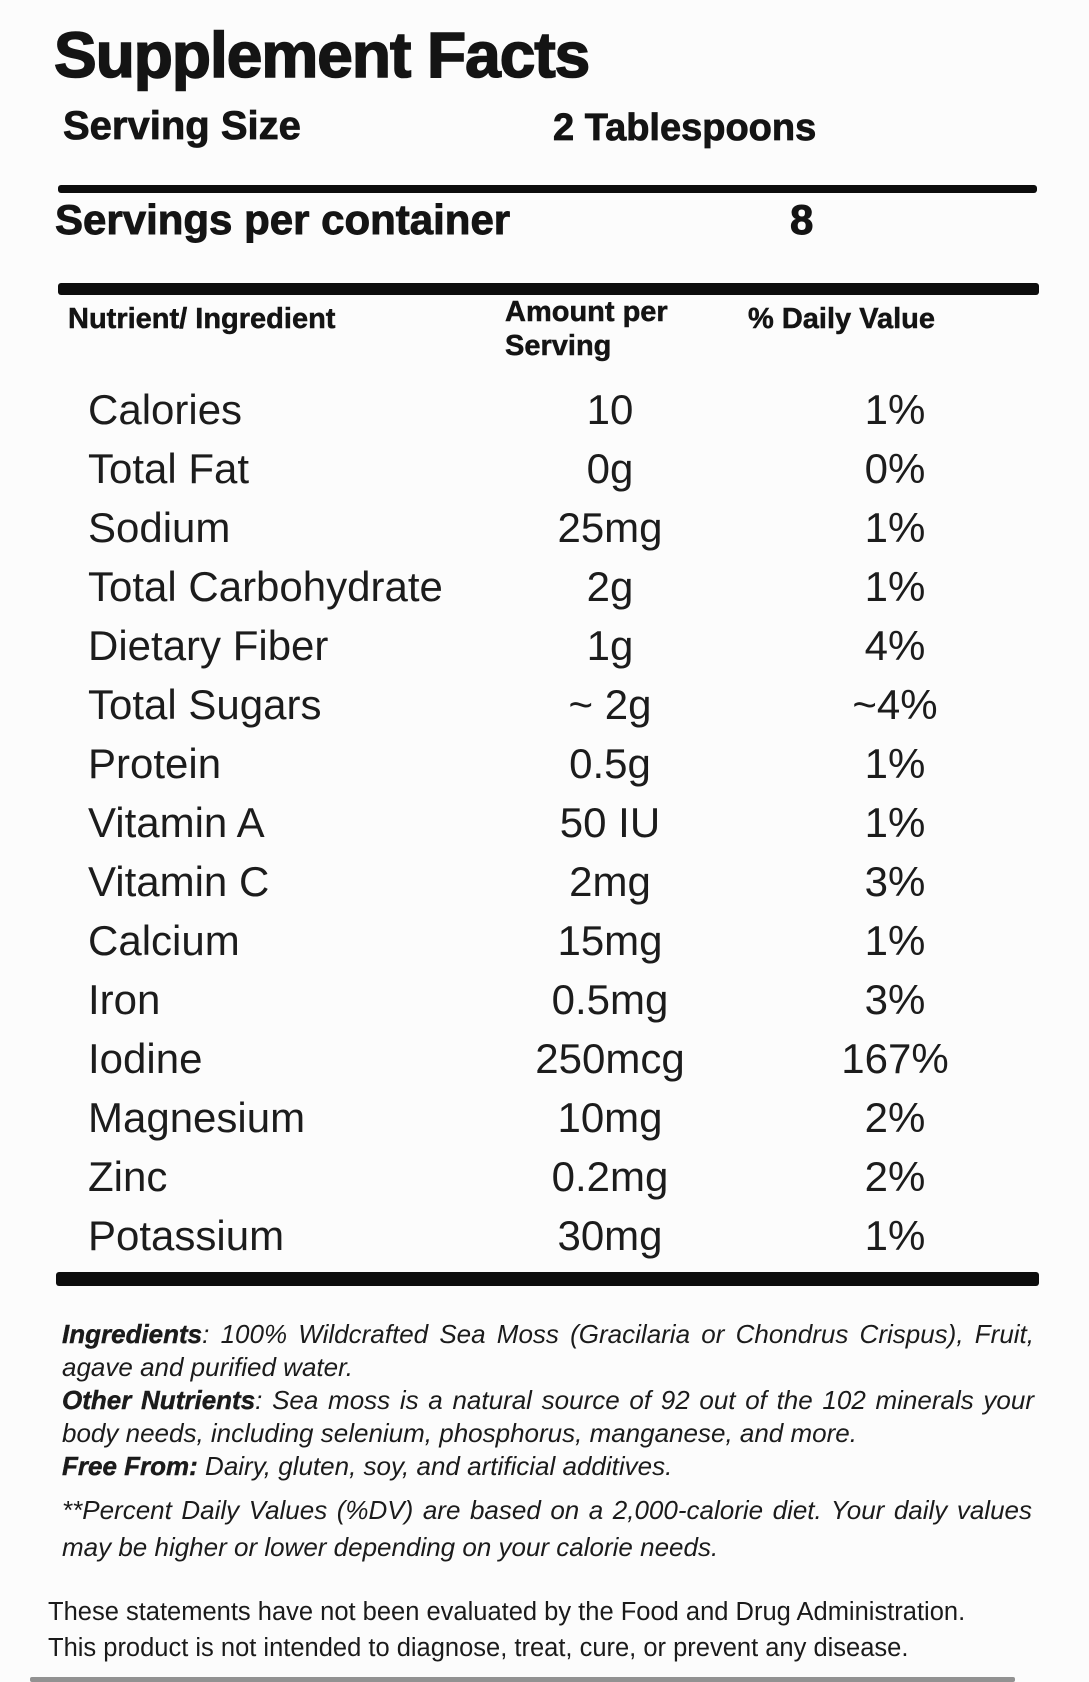 The width and height of the screenshot is (1089, 1682). Describe the element at coordinates (610, 1235) in the screenshot. I see `nutrient-amount: 30mg` at that location.